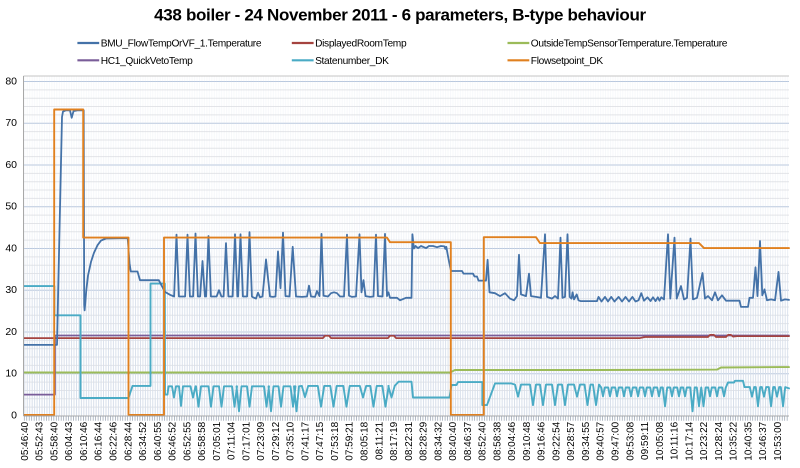 The image size is (800, 468). Describe the element at coordinates (54, 440) in the screenshot. I see `svg-text: 05:58:40` at that location.